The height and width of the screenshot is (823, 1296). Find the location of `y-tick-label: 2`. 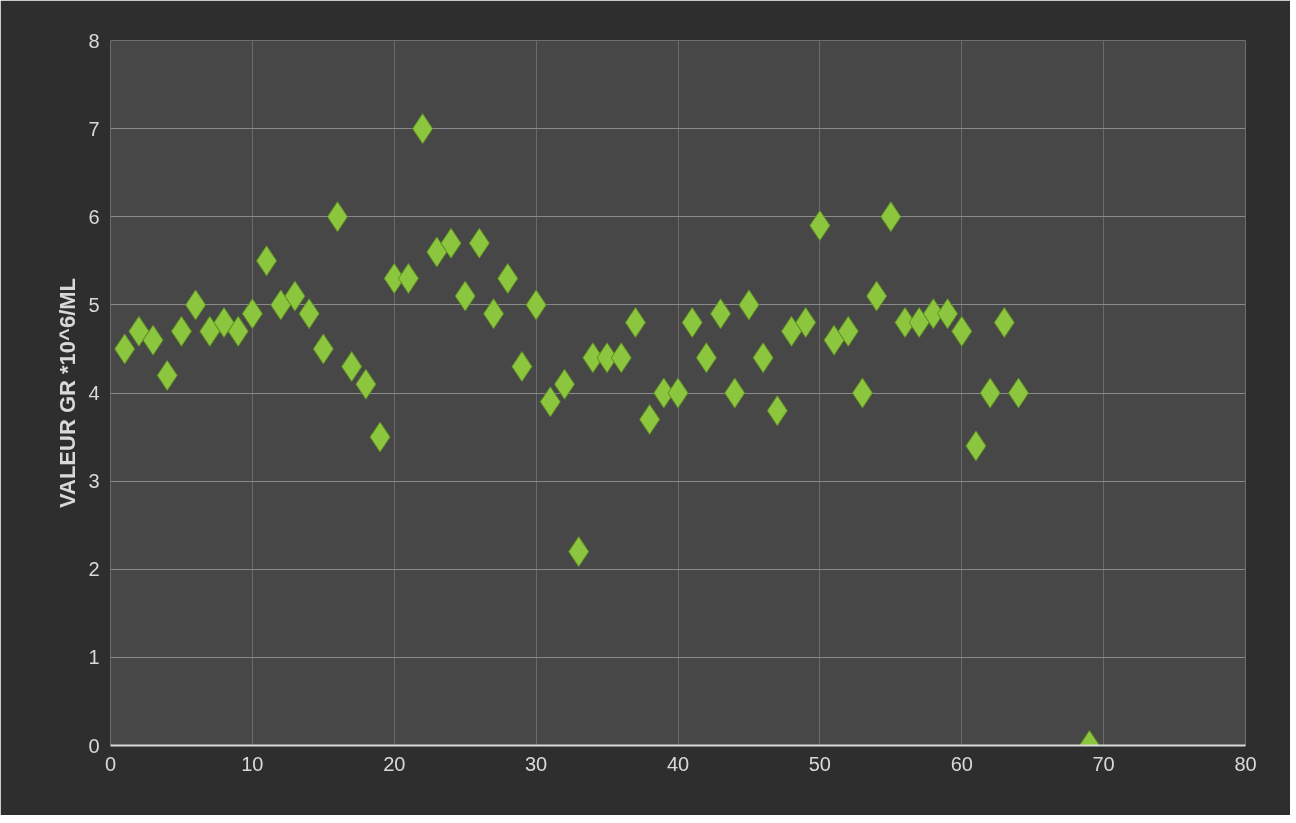

y-tick-label: 2 is located at coordinates (94, 569).